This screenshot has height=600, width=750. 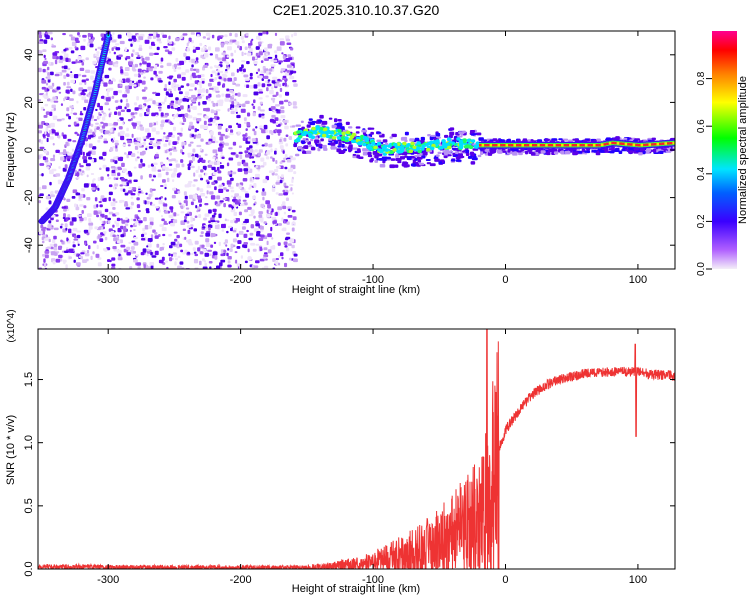 I want to click on spectrogram-y-tick-label: 20, so click(x=29, y=102).